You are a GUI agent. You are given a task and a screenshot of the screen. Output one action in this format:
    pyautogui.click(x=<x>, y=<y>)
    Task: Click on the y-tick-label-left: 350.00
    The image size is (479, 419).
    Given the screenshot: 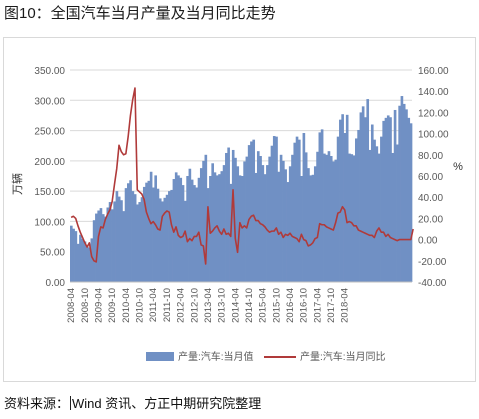 What is the action you would take?
    pyautogui.click(x=49, y=71)
    